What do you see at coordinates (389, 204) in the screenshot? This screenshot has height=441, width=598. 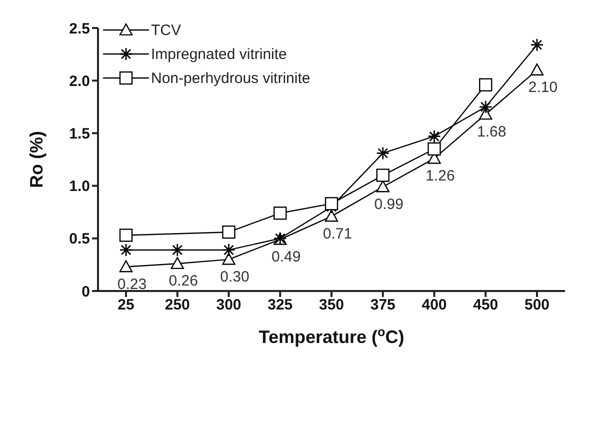 I see `data-label: 0.99` at bounding box center [389, 204].